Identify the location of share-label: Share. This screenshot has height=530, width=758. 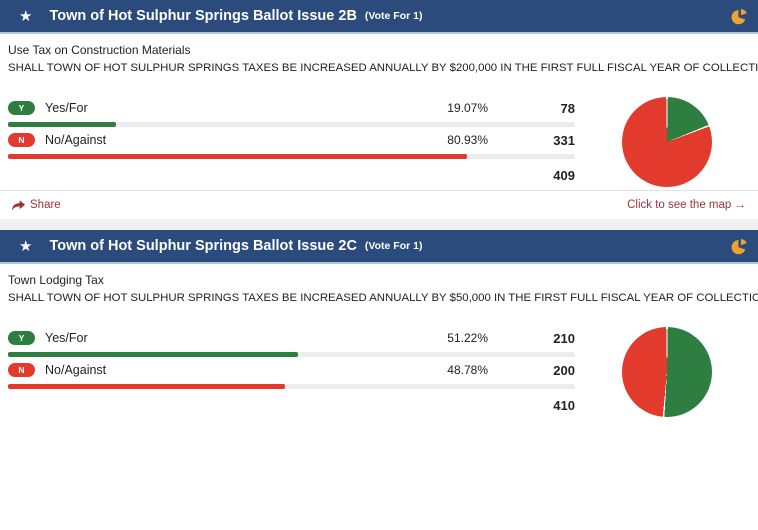
(45, 205).